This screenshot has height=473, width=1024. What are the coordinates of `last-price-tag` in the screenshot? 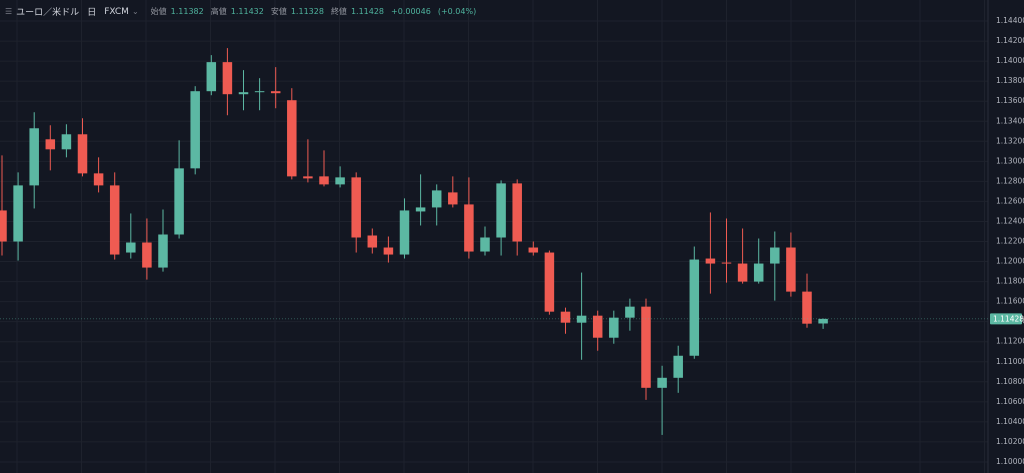 It's located at (1006, 319).